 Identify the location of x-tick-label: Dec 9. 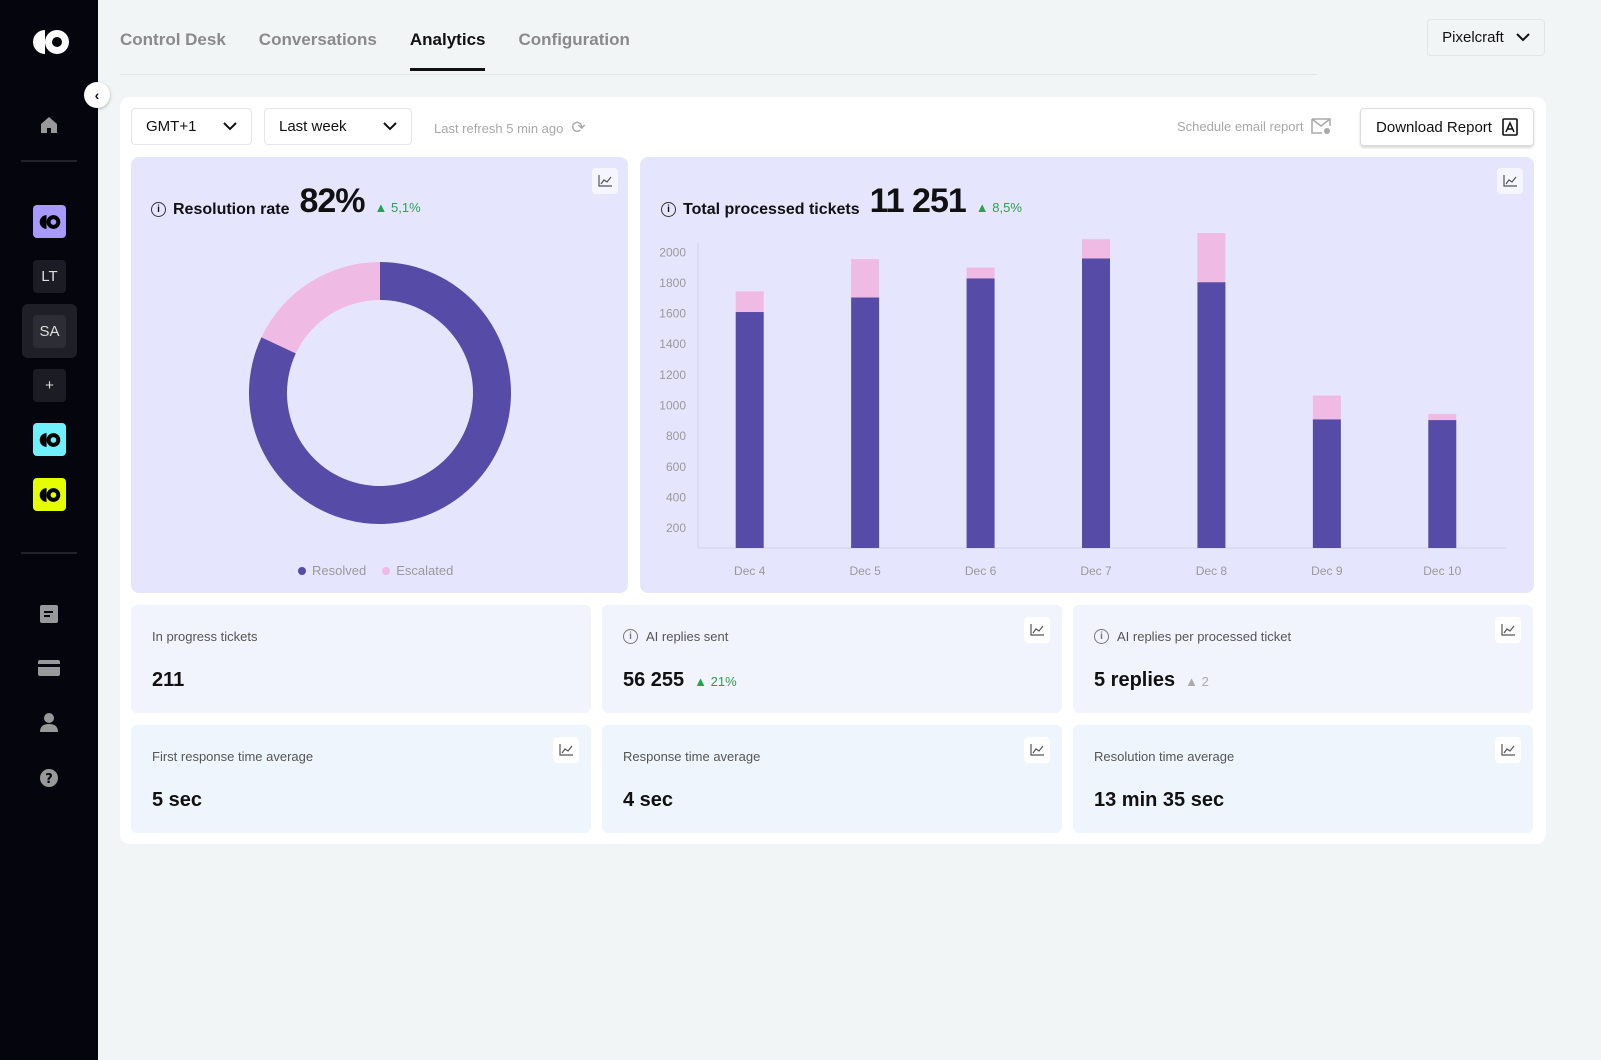
(1327, 571).